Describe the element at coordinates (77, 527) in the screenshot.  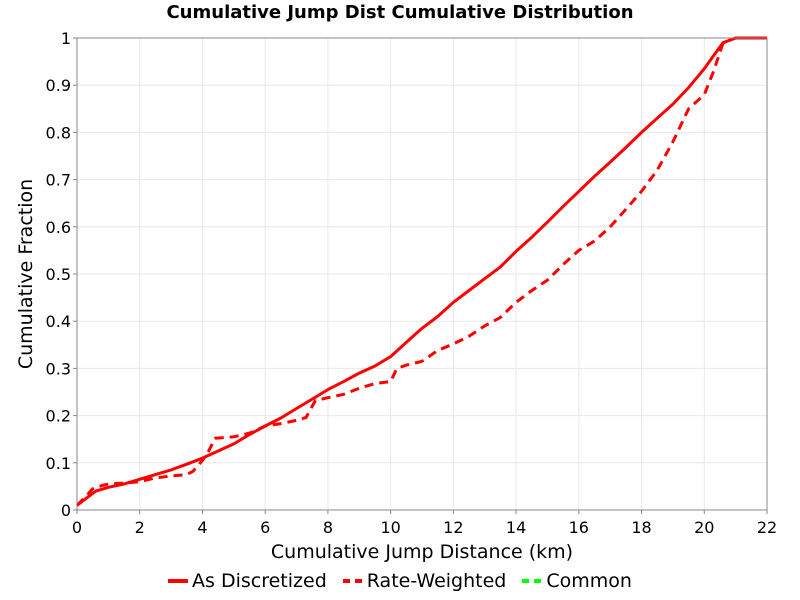
I see `x-tick-label: 0` at that location.